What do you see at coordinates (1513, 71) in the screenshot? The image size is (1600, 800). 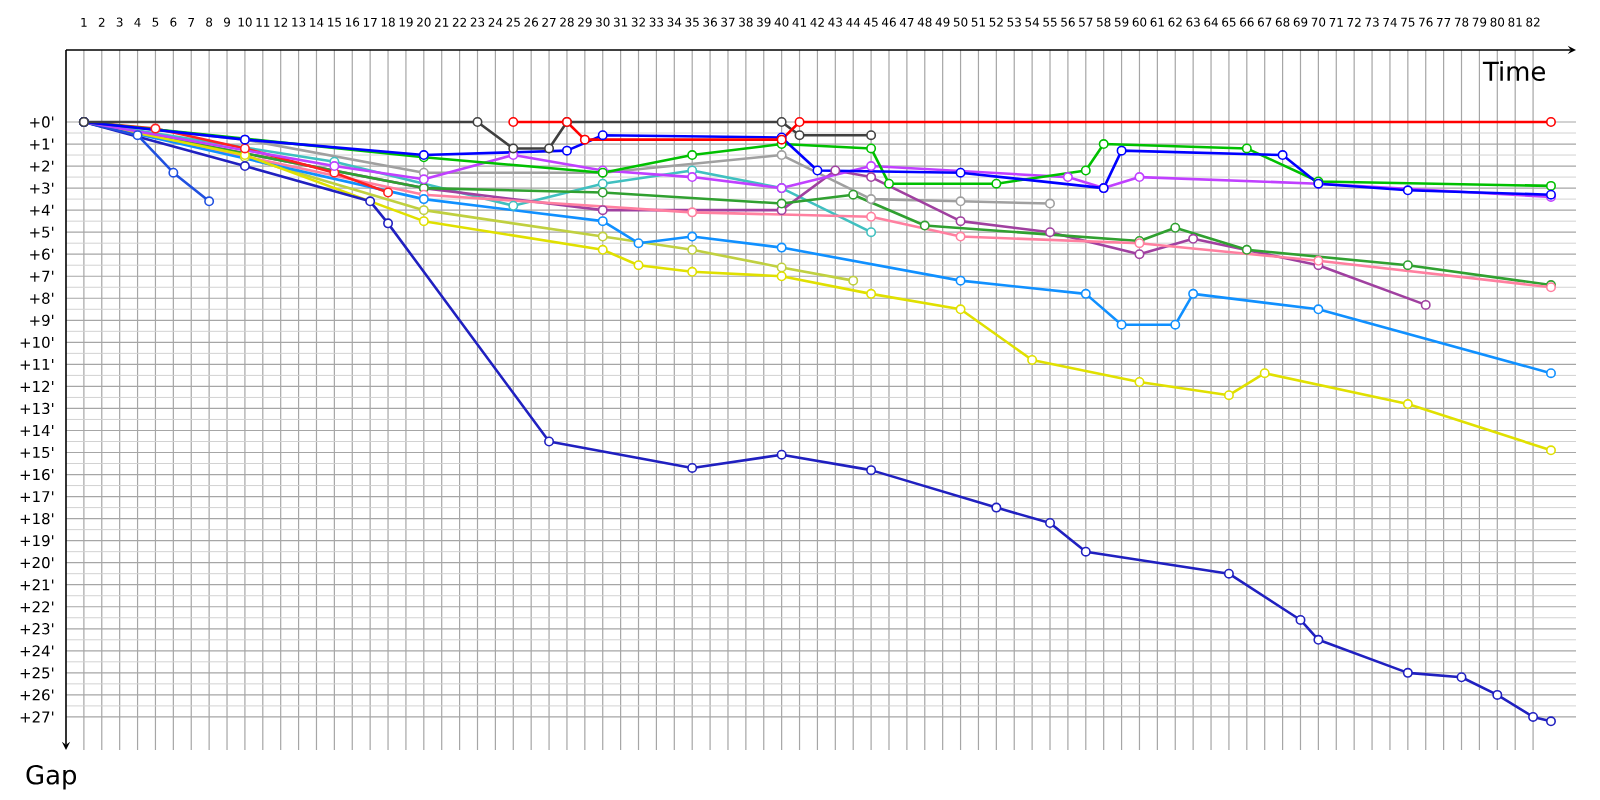 I see `x-axis-title: Time` at bounding box center [1513, 71].